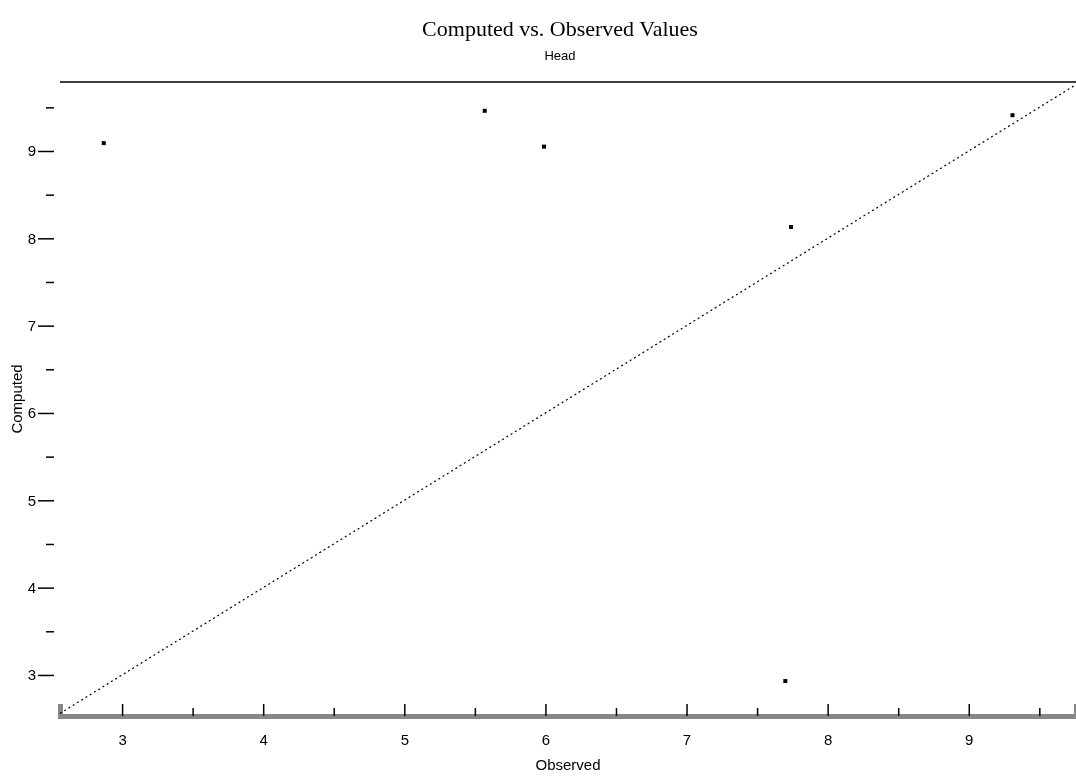 This screenshot has width=1076, height=777. What do you see at coordinates (560, 28) in the screenshot?
I see `chart-title: Computed vs. Observed Values` at bounding box center [560, 28].